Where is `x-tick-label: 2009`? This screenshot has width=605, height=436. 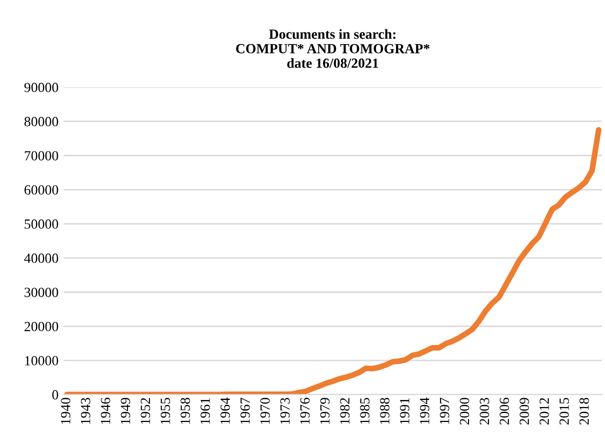 x-tick-label: 2009 is located at coordinates (525, 411).